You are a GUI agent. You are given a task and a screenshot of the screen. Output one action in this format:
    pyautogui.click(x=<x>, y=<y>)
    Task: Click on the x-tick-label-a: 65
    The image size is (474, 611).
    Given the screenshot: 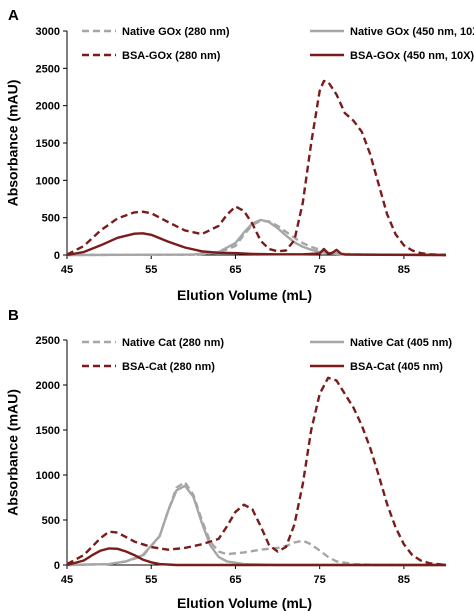 What is the action you would take?
    pyautogui.click(x=235, y=270)
    